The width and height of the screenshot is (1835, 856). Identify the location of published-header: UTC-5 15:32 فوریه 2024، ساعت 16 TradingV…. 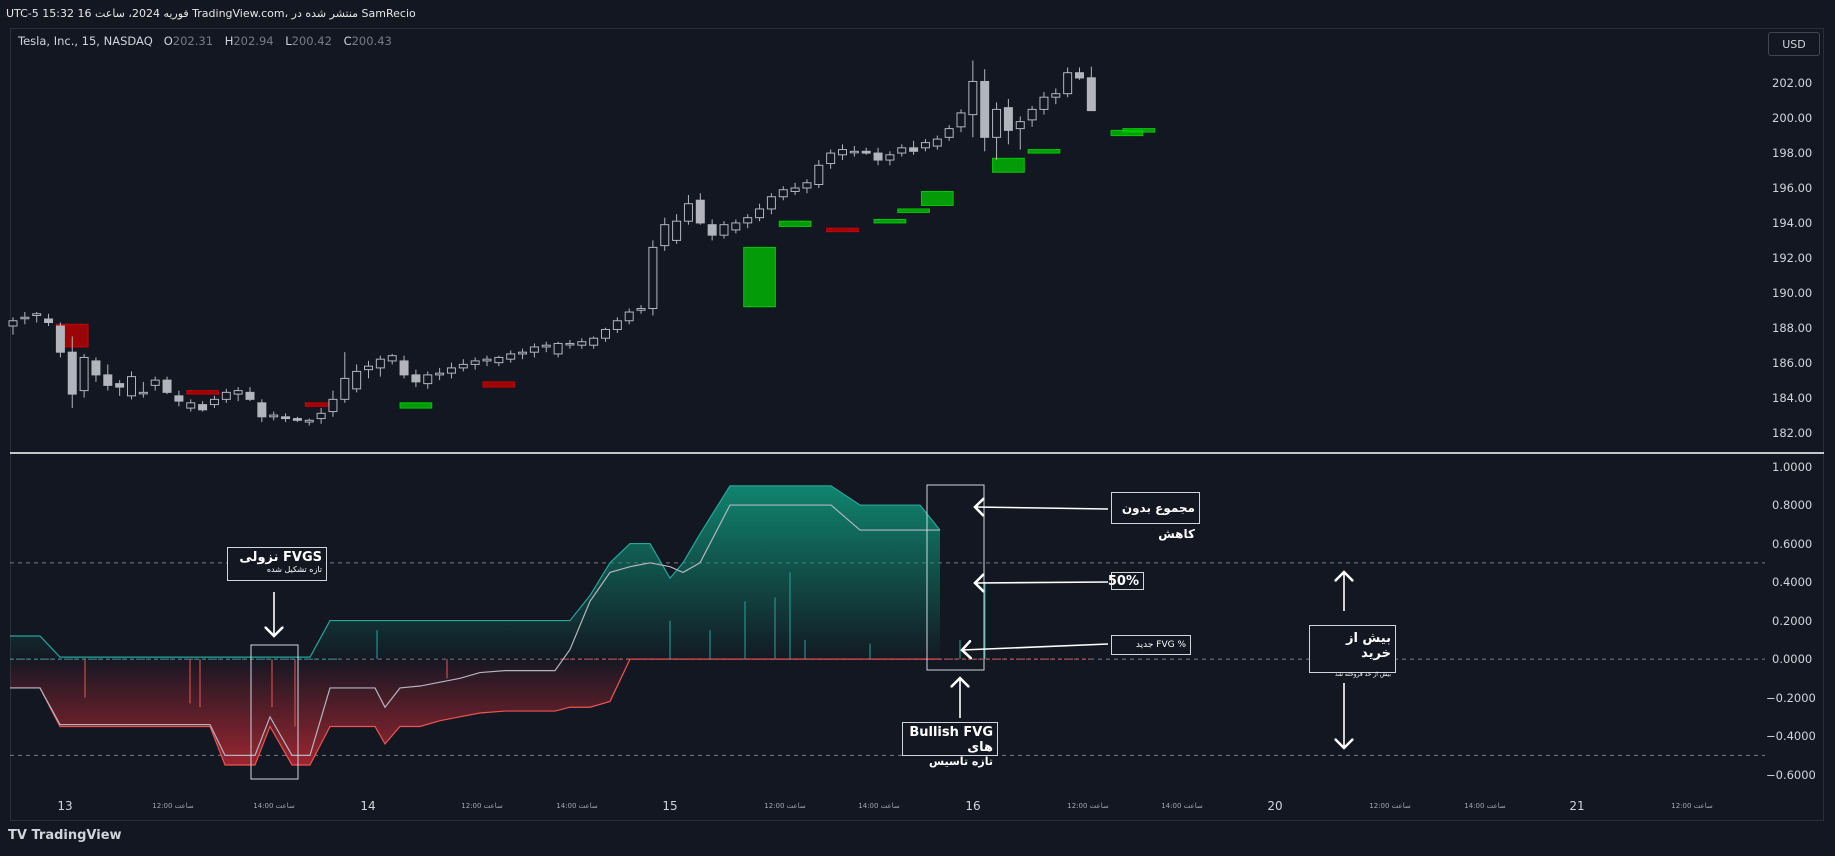
(917, 14).